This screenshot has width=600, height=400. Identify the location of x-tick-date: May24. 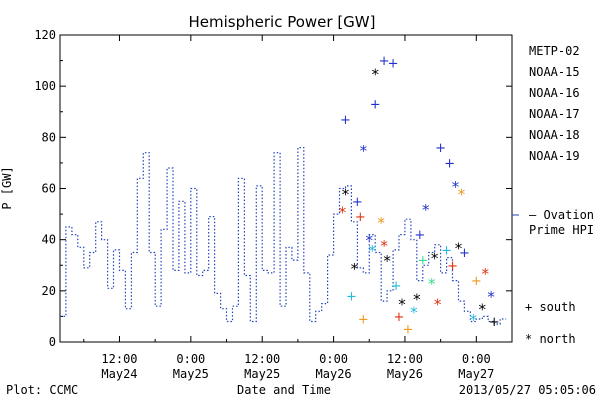
(119, 374).